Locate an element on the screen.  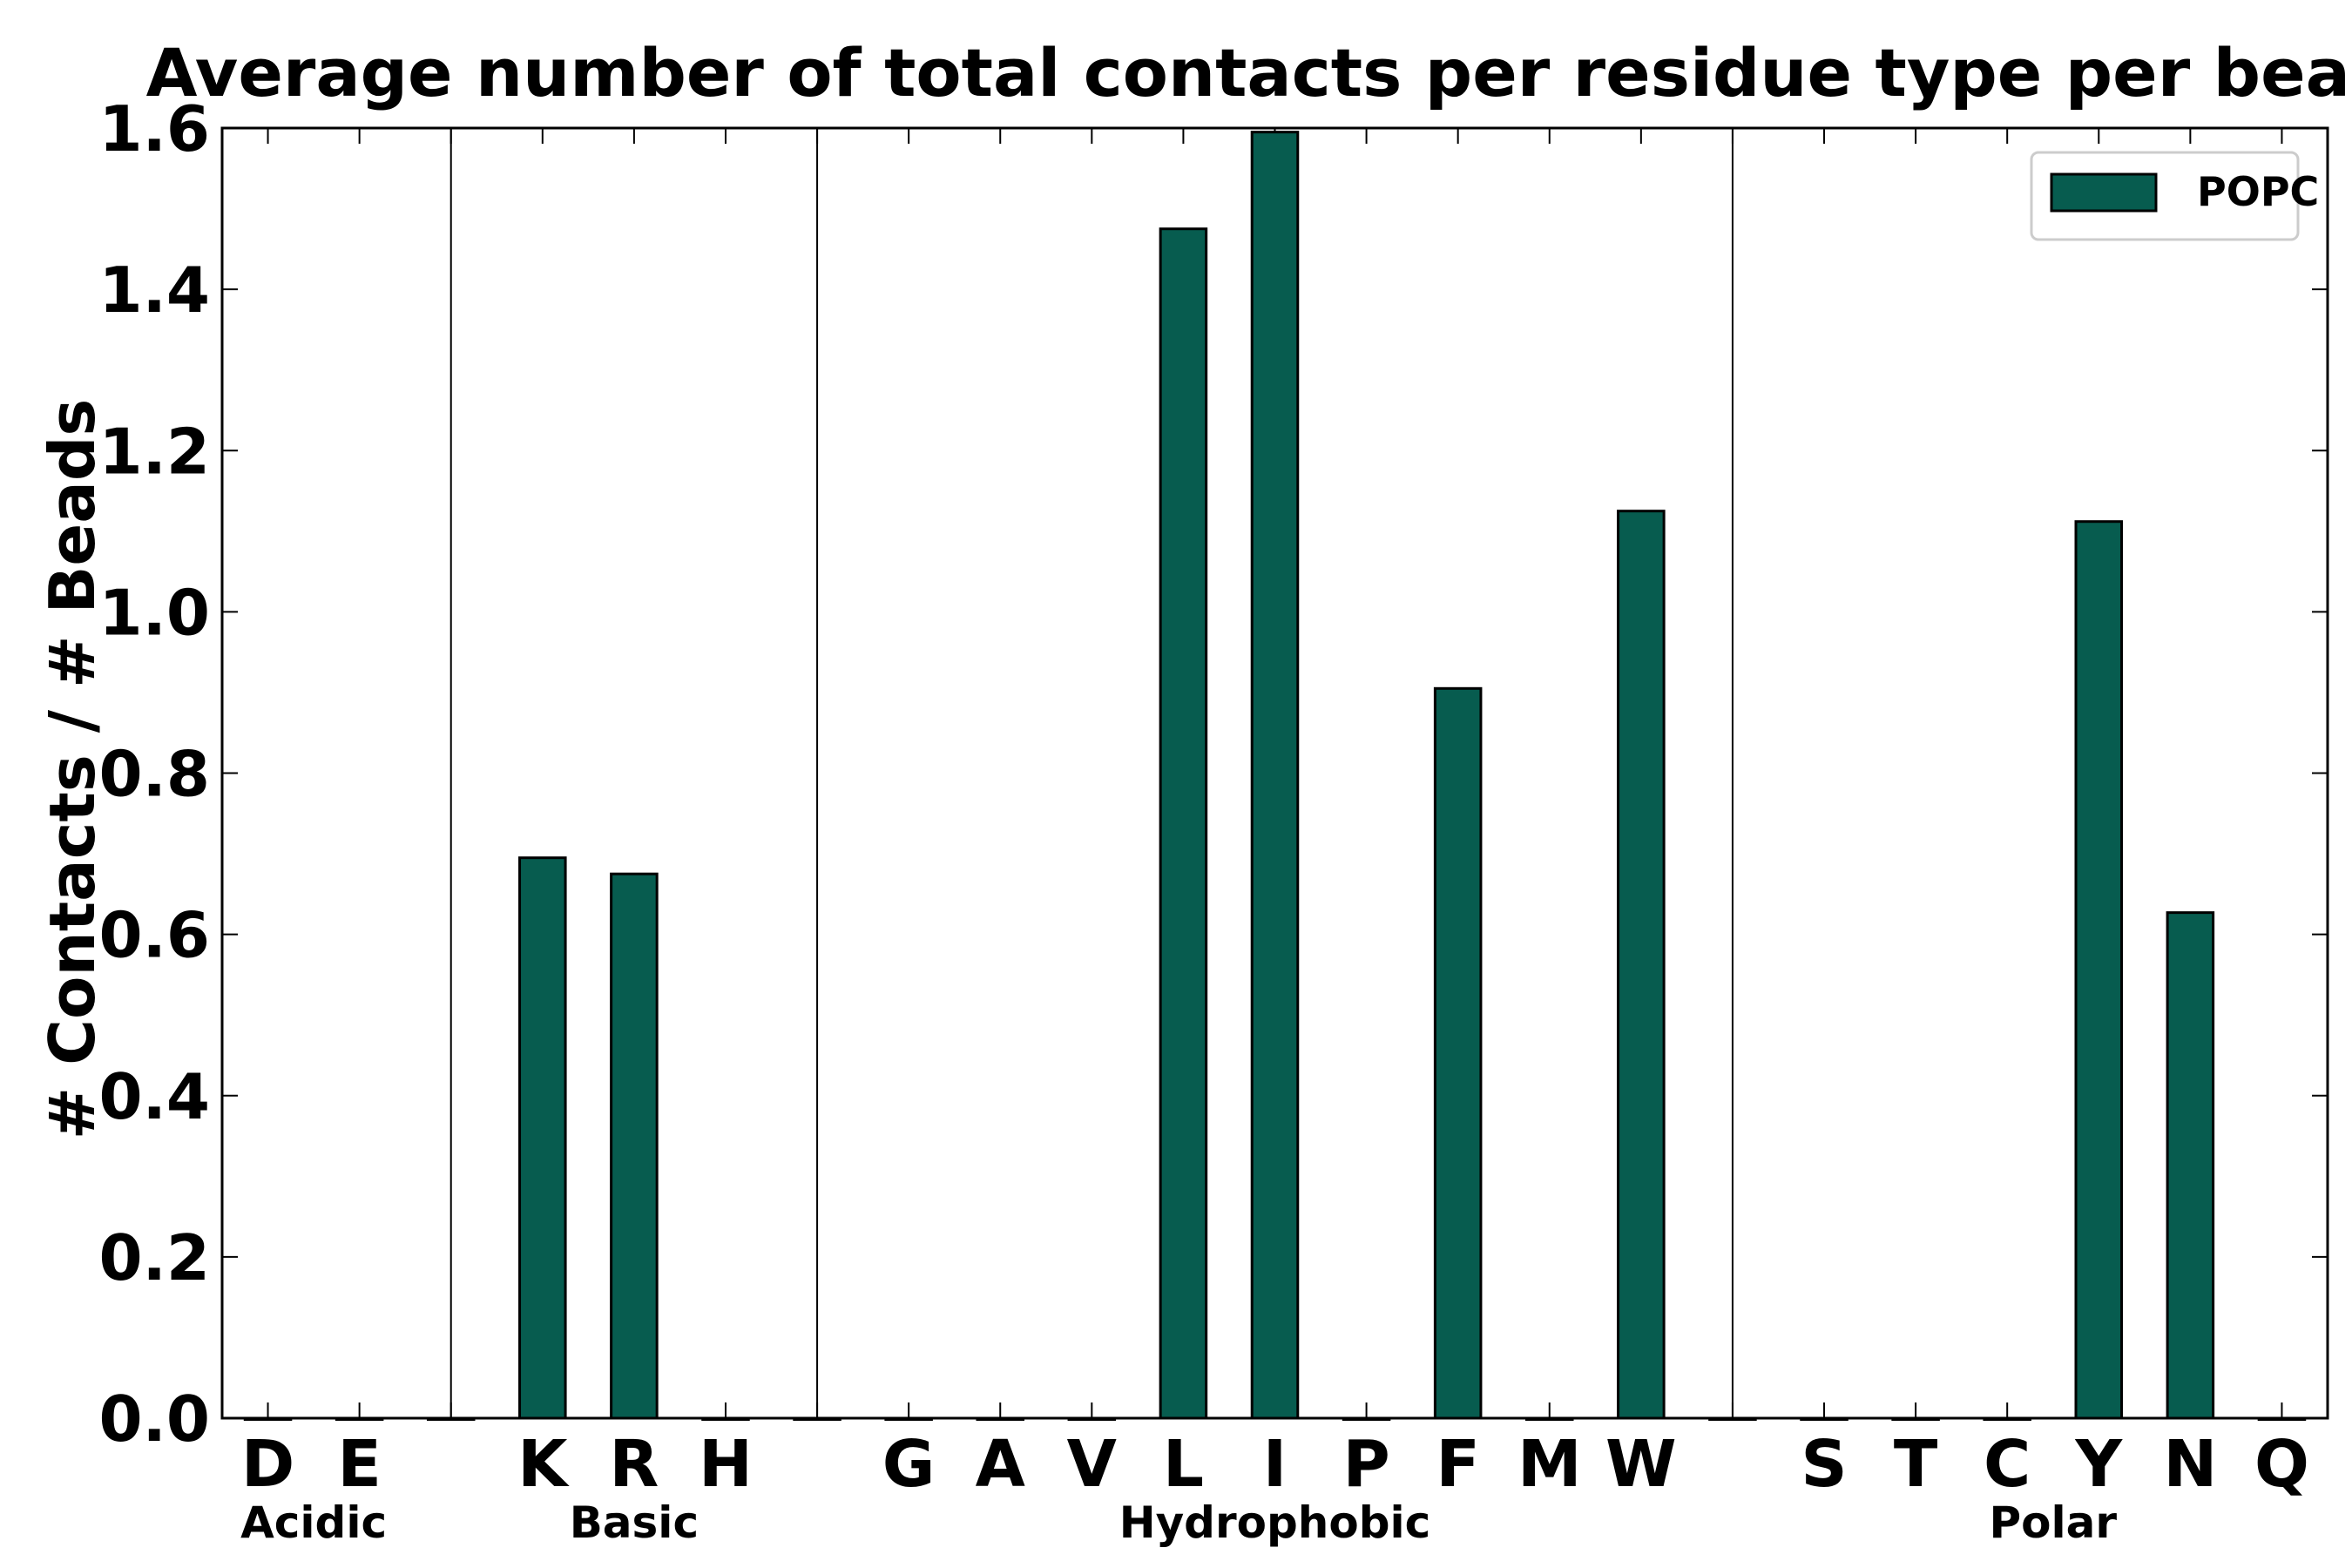
group-label-hydrophobic: Hydrophobic is located at coordinates (1275, 1522).